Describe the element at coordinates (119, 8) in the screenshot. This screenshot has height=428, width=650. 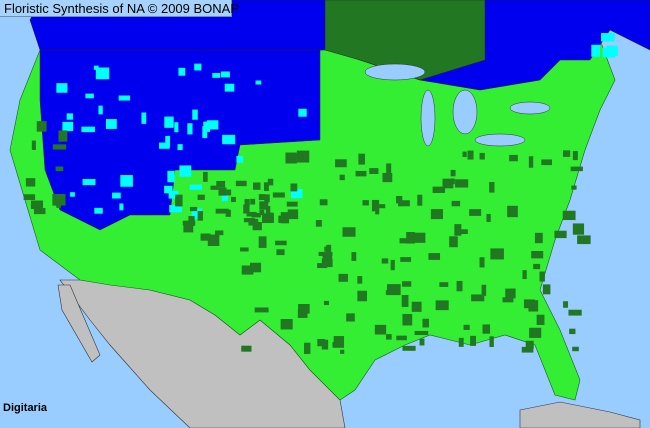
I see `map-title: Floristic Synthesis of NA © 2009 BONAP` at that location.